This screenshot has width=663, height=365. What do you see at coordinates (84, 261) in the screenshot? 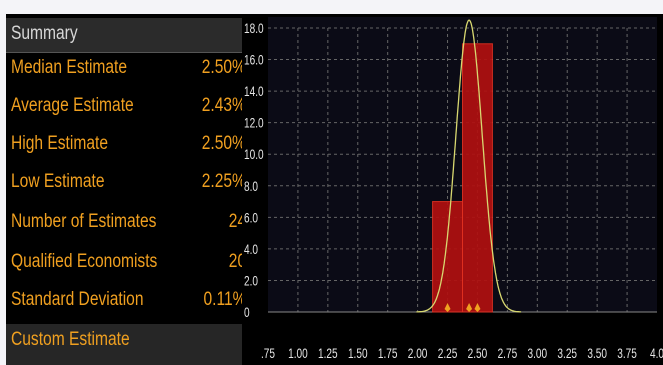
I see `row-label: Qualified Economists` at bounding box center [84, 261].